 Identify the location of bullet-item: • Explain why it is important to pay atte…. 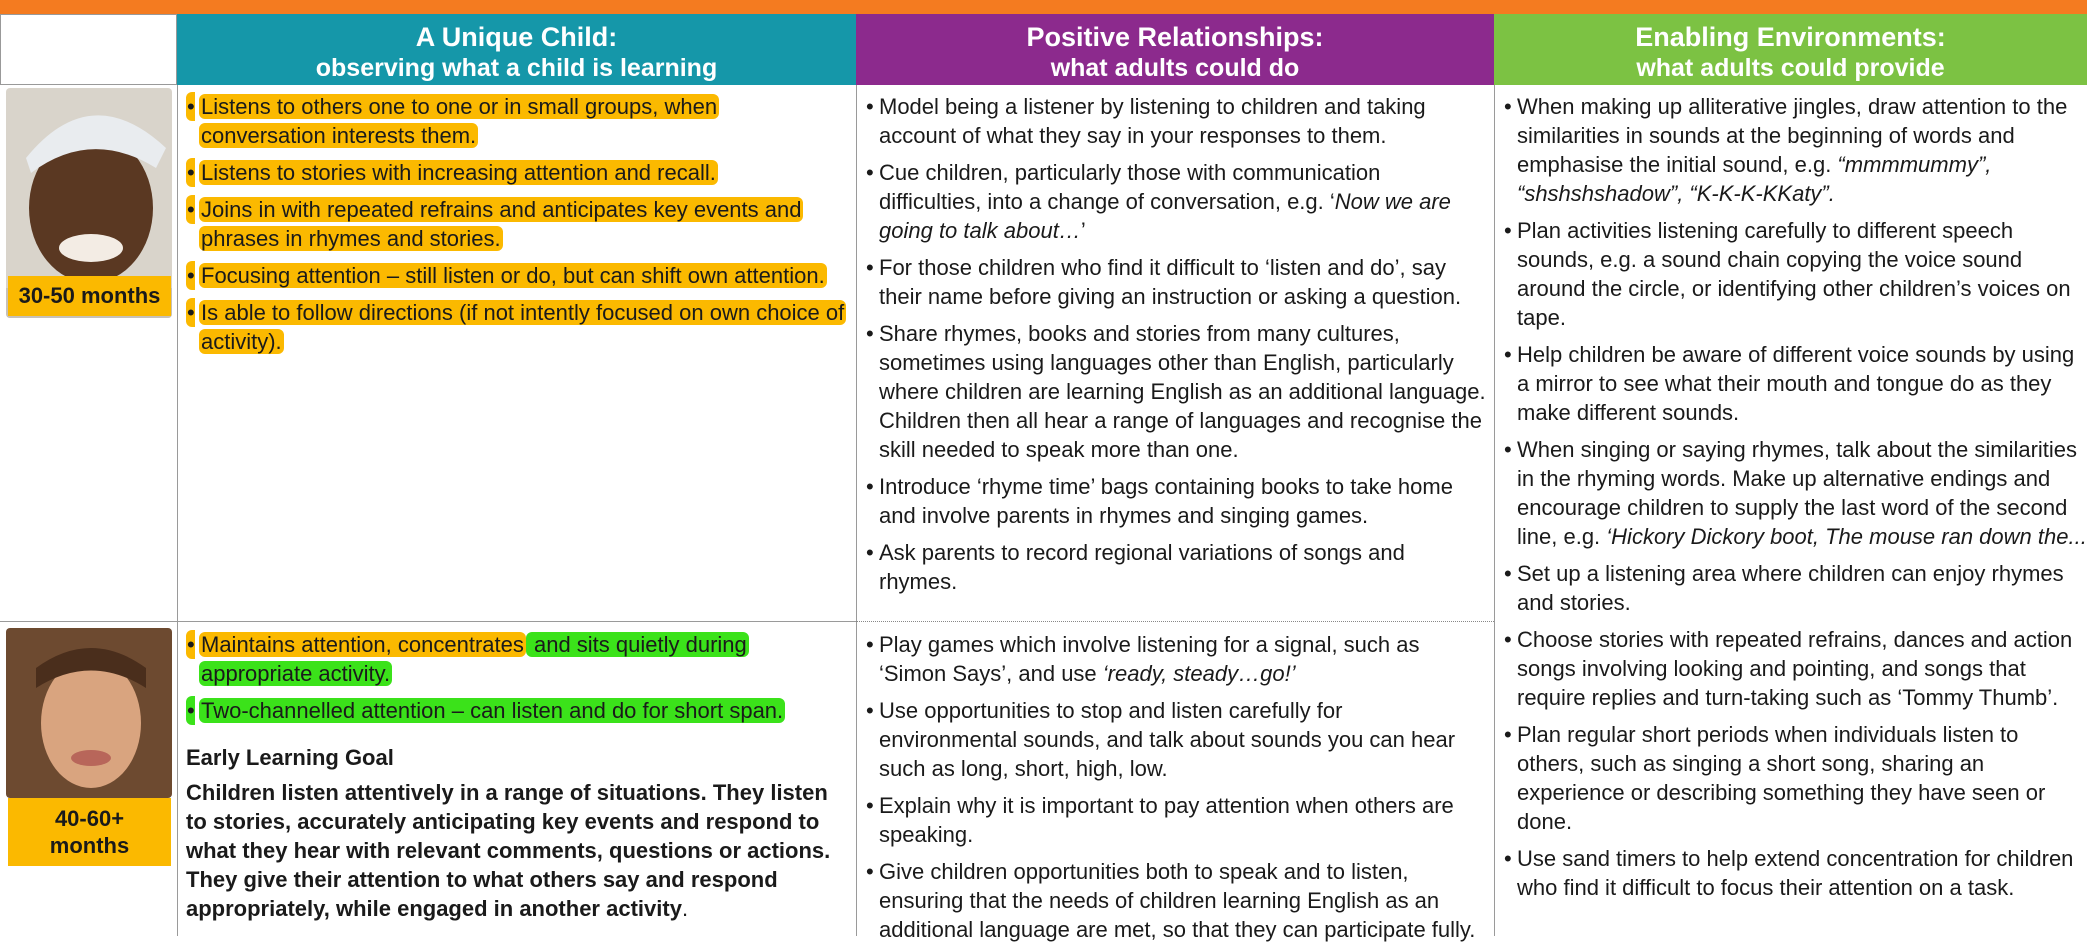
(1176, 820).